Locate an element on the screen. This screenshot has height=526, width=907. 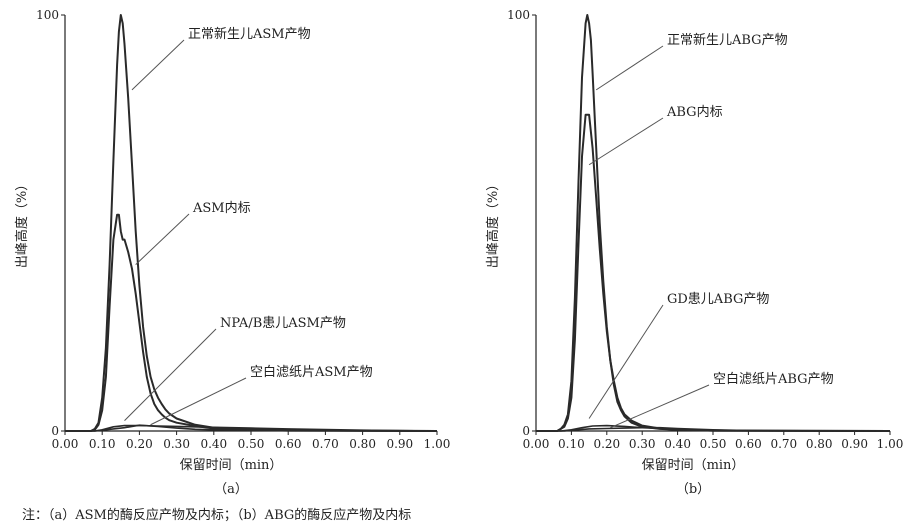
figure-note: 注：（a）ASM的酶反应产物及内标；（b）ABG的酶反应产物及内标 is located at coordinates (216, 515).